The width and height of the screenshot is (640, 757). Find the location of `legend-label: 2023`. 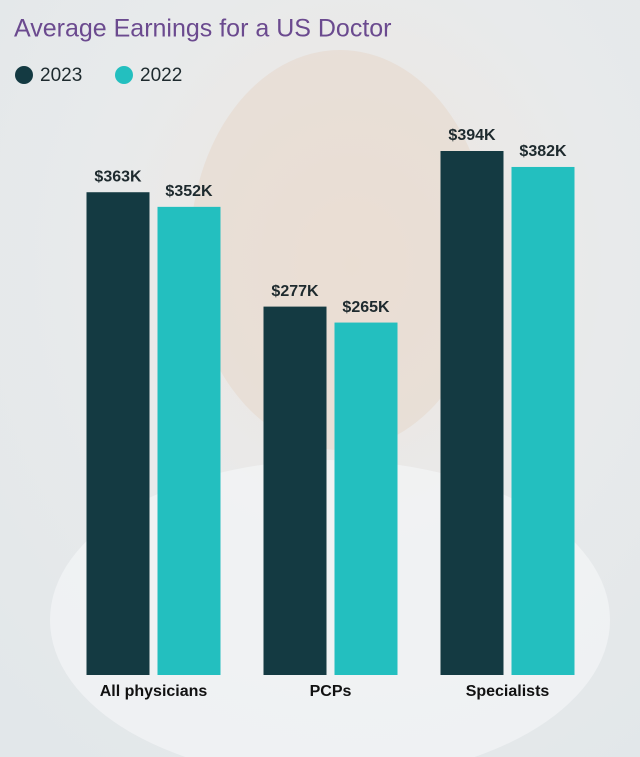

legend-label: 2023 is located at coordinates (61, 75).